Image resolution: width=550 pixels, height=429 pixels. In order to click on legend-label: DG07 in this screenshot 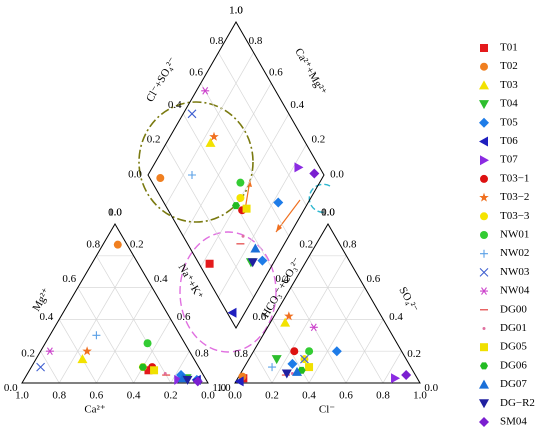, I will do `click(513, 384)`.